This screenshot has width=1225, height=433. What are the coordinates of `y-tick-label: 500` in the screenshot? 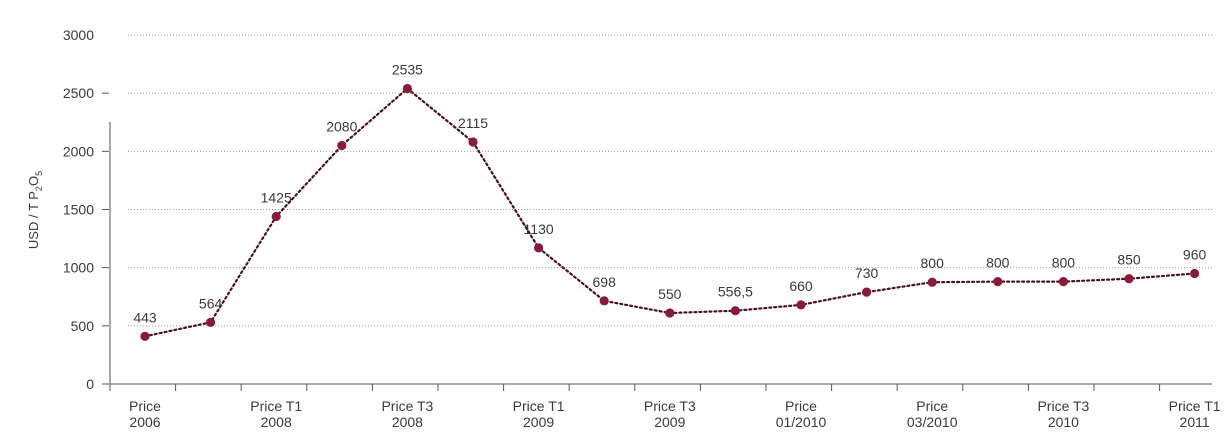 It's located at (83, 326).